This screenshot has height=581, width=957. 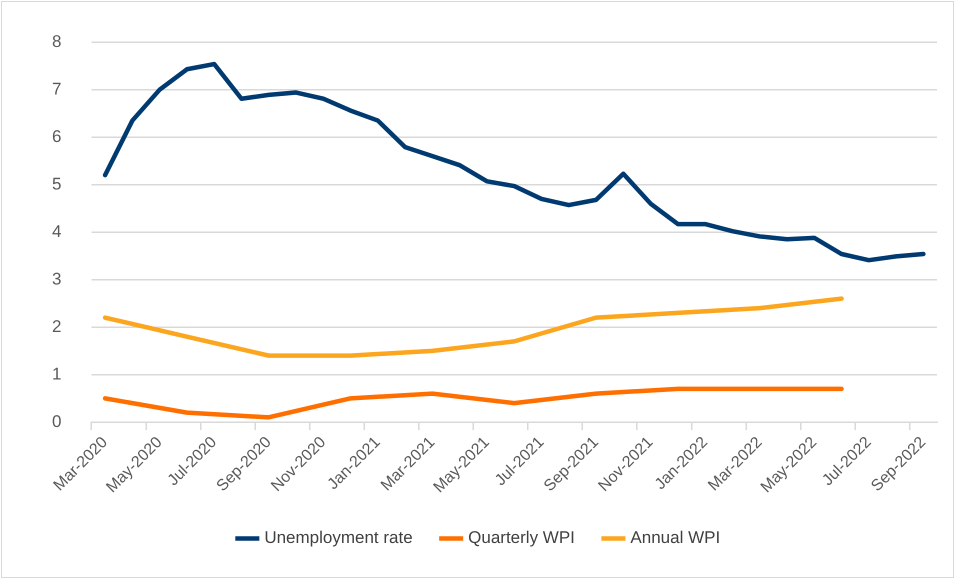 What do you see at coordinates (57, 326) in the screenshot?
I see `y-tick-label: 2` at bounding box center [57, 326].